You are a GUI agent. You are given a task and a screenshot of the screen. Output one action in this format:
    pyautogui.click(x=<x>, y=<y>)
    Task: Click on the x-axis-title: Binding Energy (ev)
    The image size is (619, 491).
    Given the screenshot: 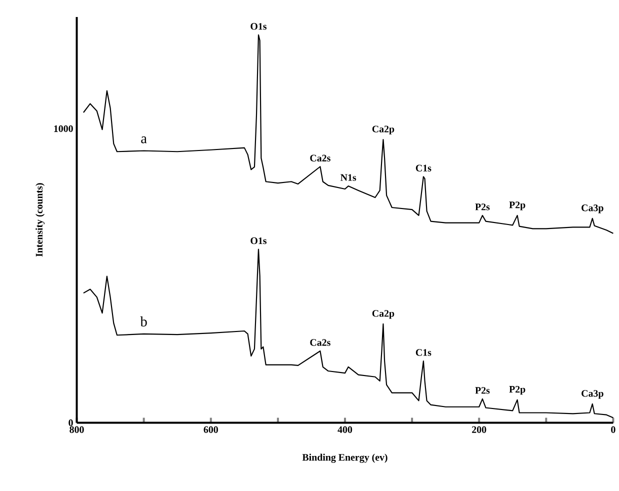 What is the action you would take?
    pyautogui.click(x=345, y=459)
    